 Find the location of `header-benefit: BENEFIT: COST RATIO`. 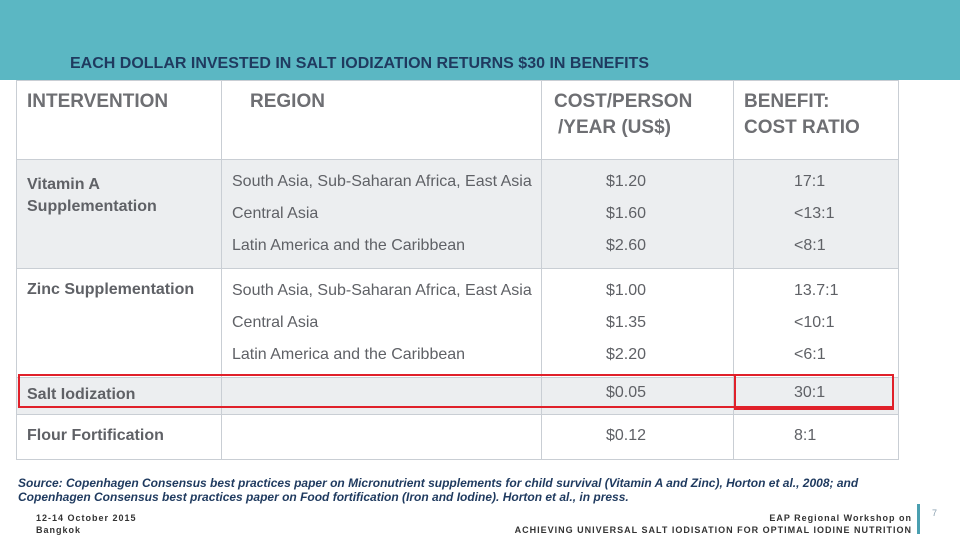

header-benefit: BENEFIT: COST RATIO is located at coordinates (816, 120).